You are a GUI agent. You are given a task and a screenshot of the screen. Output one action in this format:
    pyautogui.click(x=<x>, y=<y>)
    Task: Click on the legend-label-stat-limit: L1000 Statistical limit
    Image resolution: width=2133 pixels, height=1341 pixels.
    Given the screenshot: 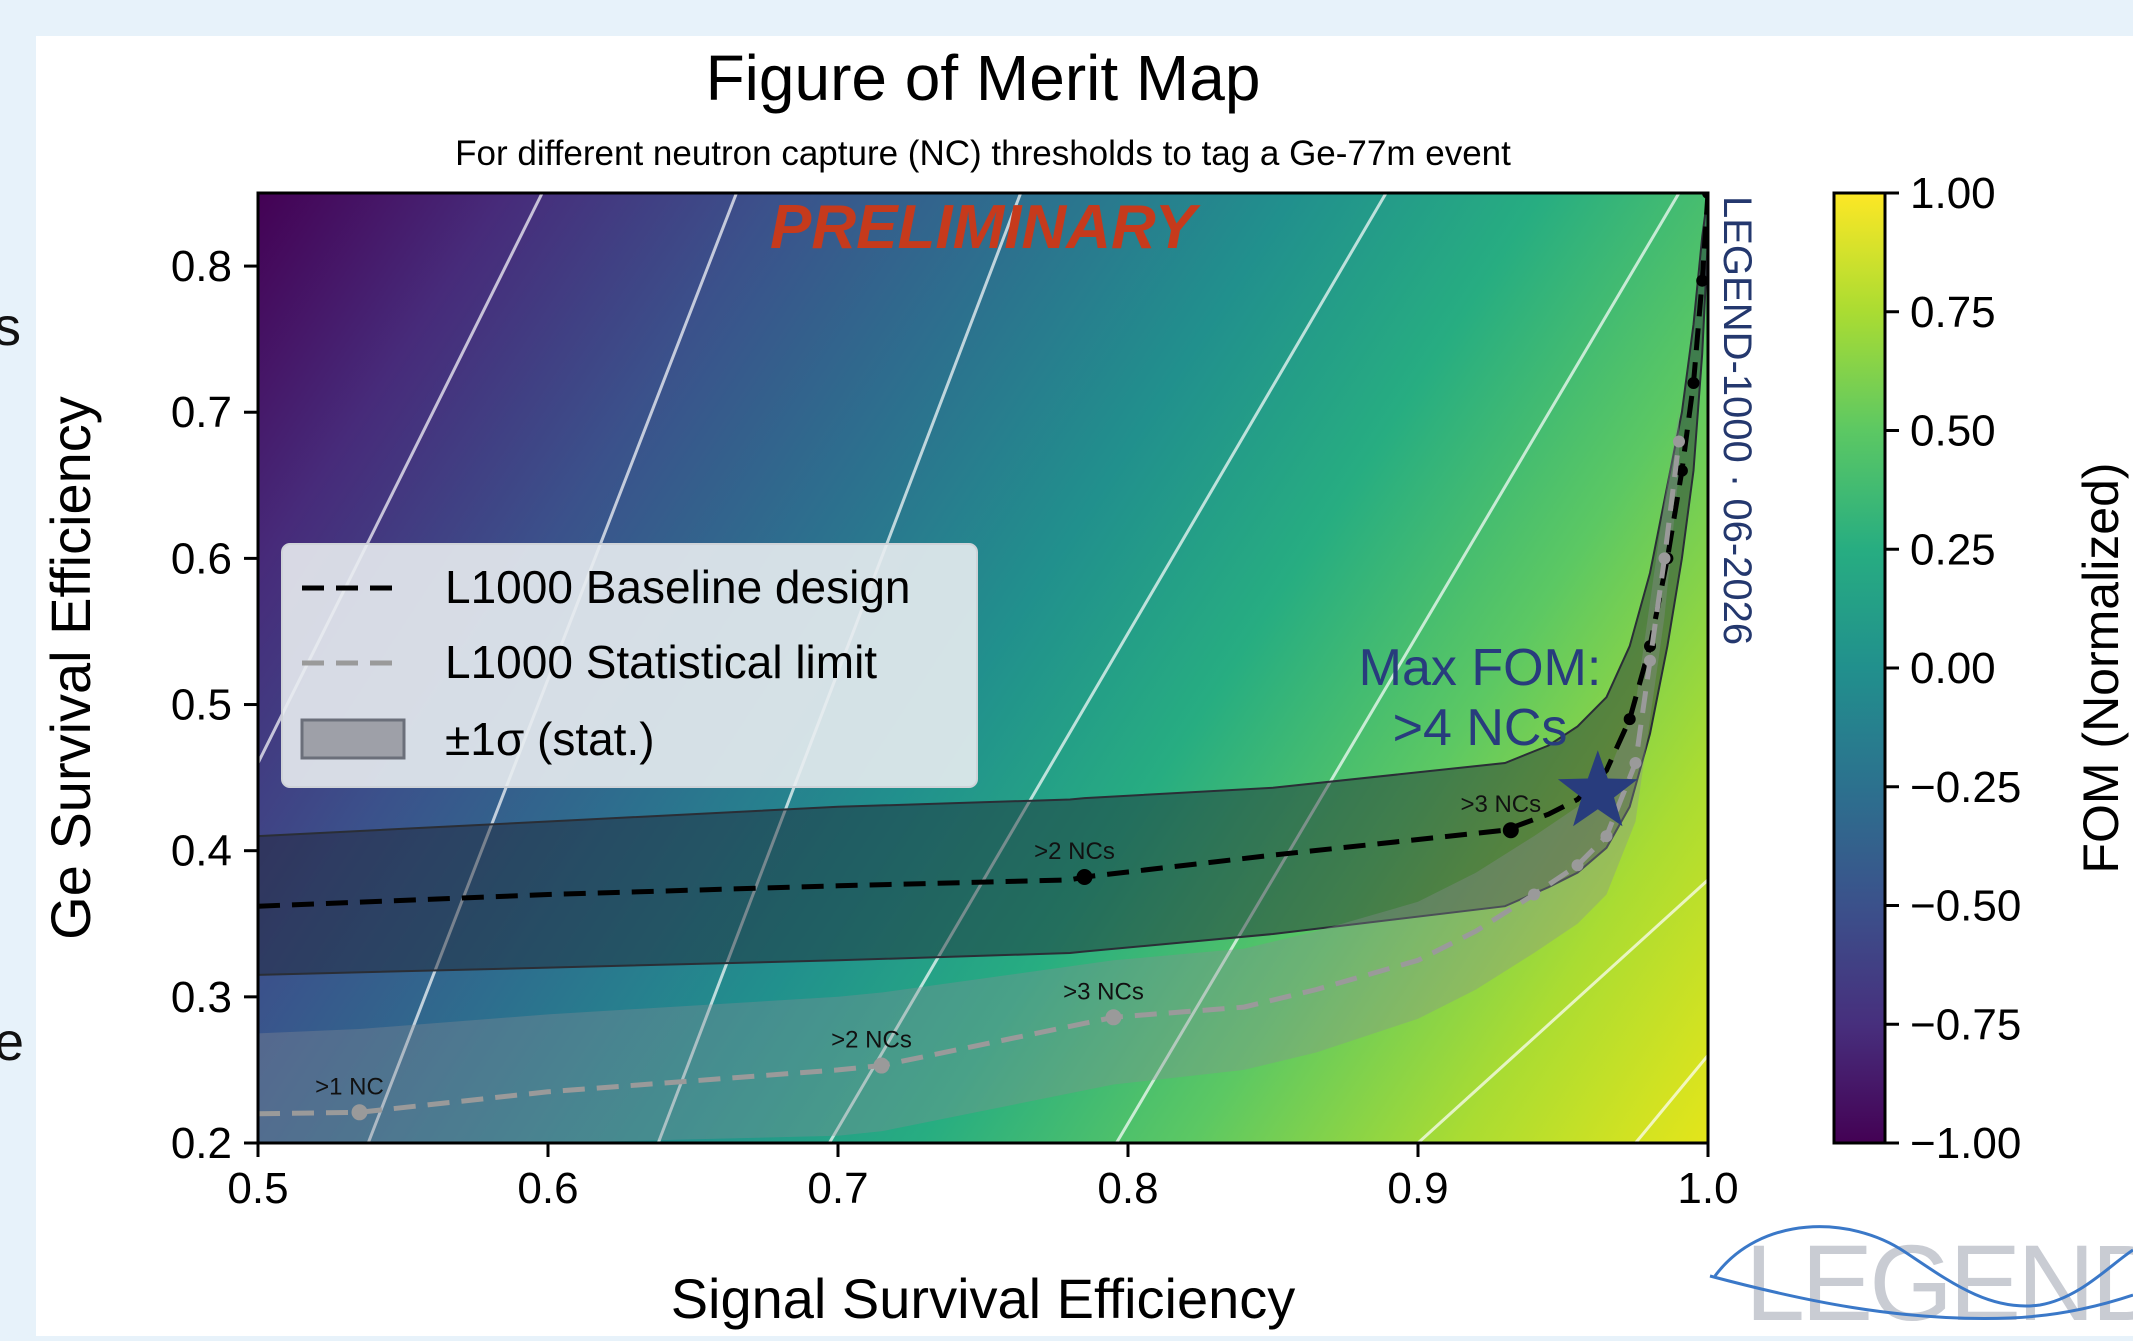 What is the action you would take?
    pyautogui.click(x=661, y=662)
    